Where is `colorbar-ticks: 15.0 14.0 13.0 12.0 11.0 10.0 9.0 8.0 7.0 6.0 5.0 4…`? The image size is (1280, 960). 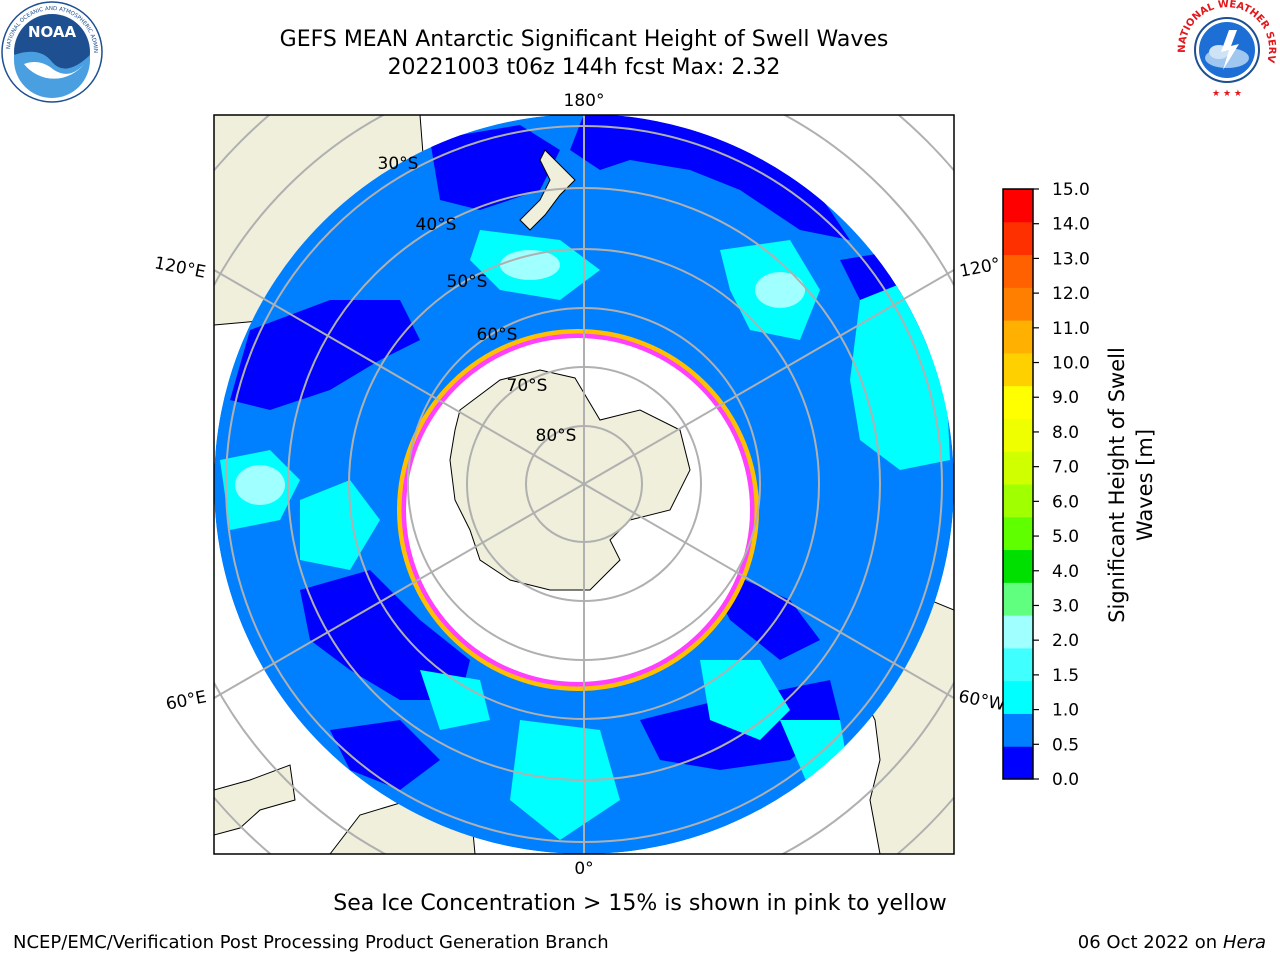 colorbar-ticks: 15.0 14.0 13.0 12.0 11.0 10.0 9.0 8.0 7.0 6.0 5.0 4… is located at coordinates (1061, 485).